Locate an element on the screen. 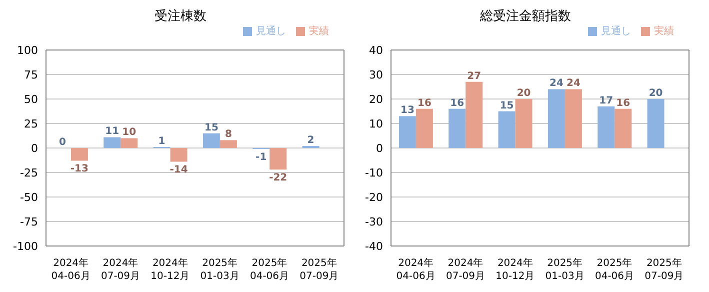  y-tick-label: -10 is located at coordinates (374, 173).